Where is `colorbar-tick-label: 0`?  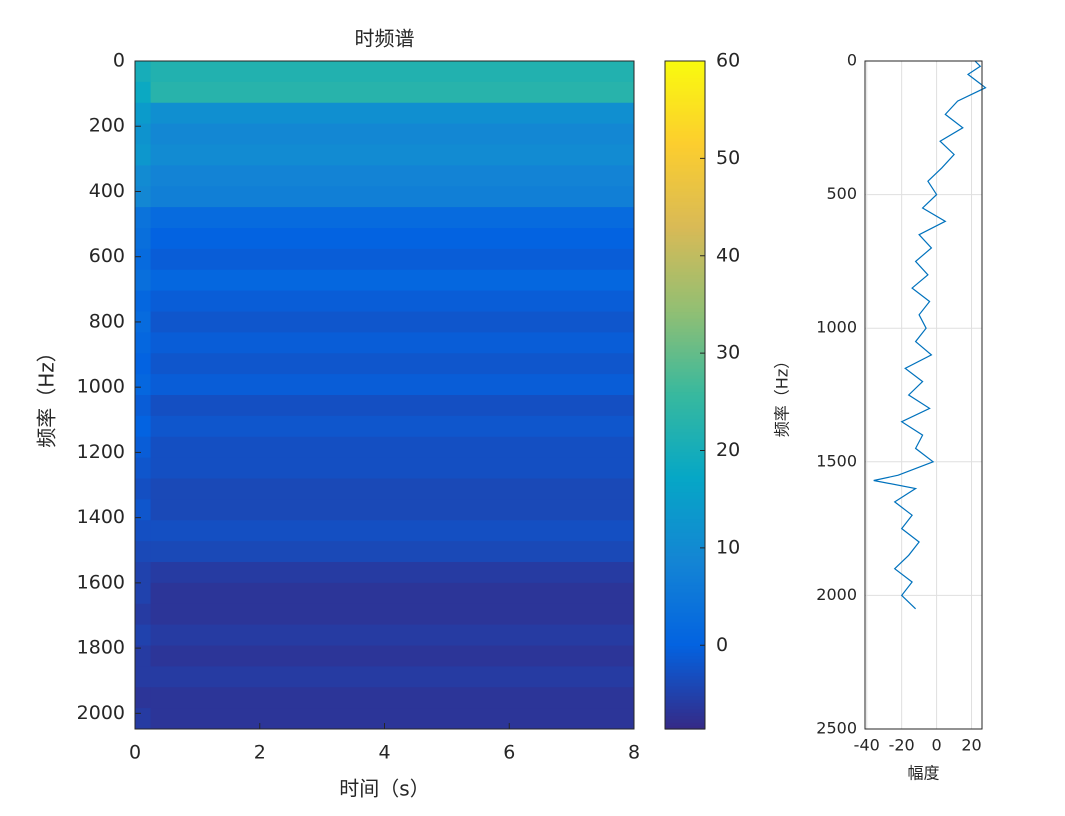
colorbar-tick-label: 0 is located at coordinates (722, 645).